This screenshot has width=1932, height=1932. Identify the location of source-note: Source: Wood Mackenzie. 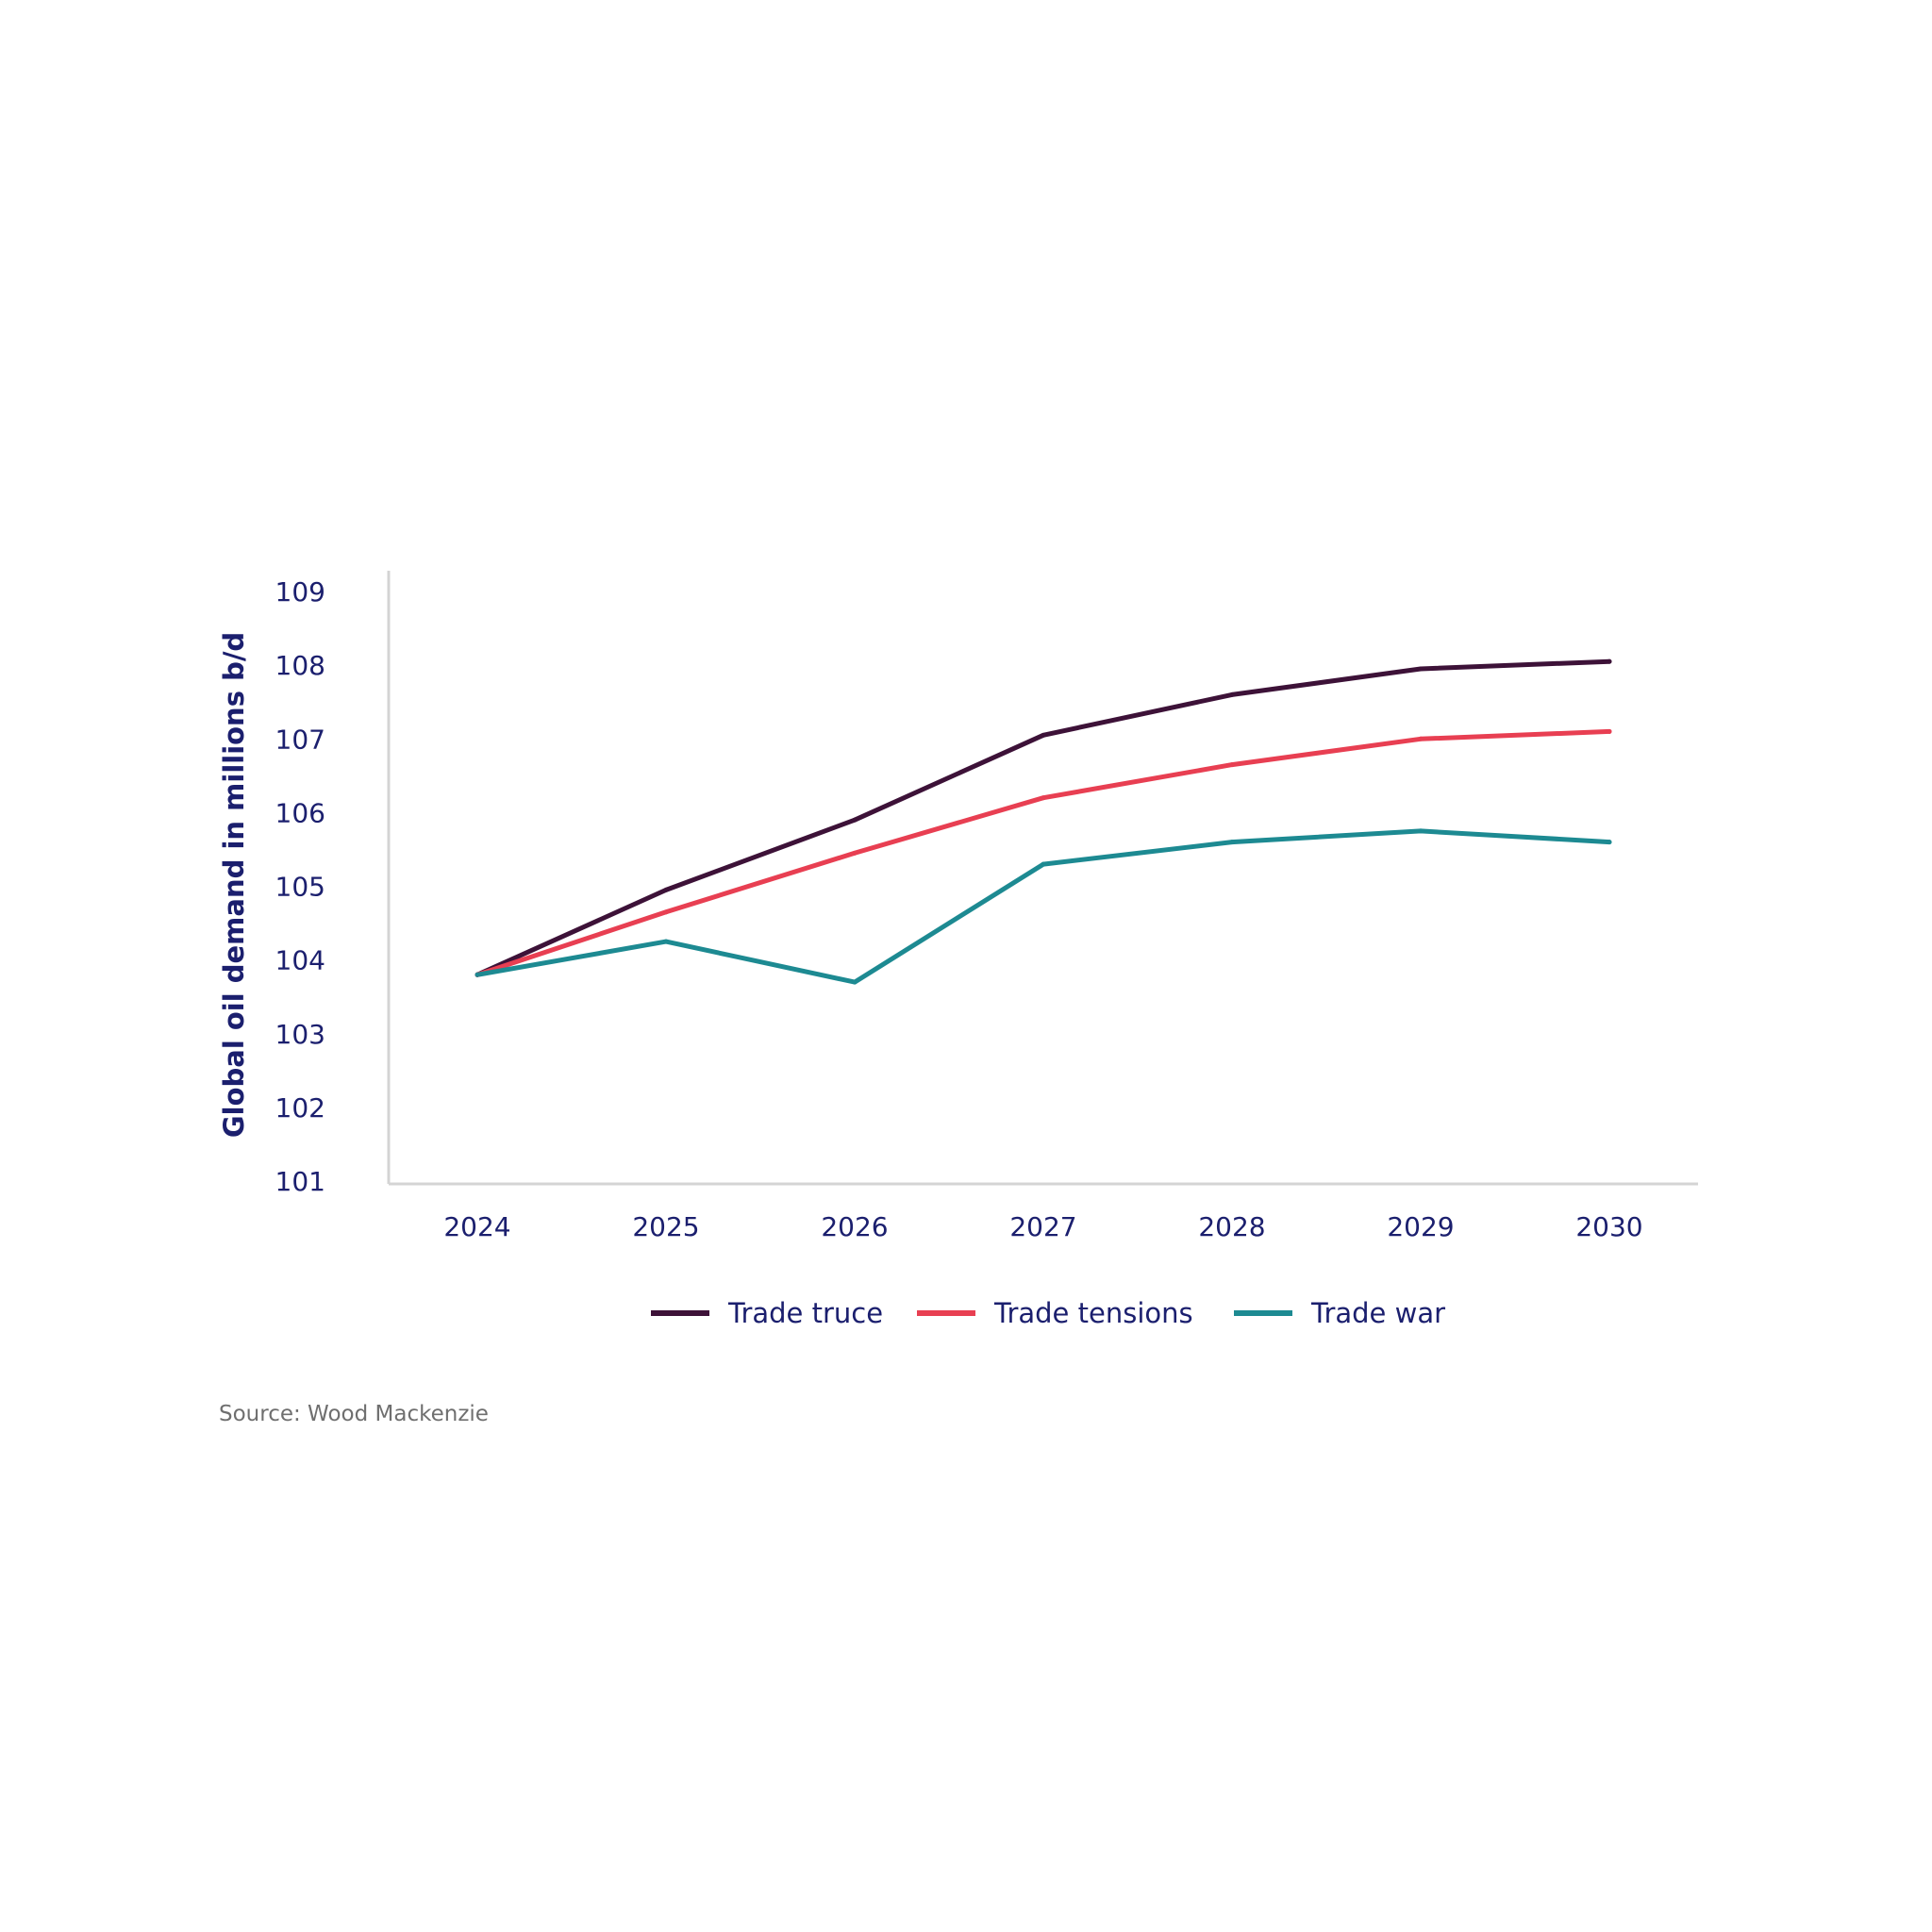
(354, 1414).